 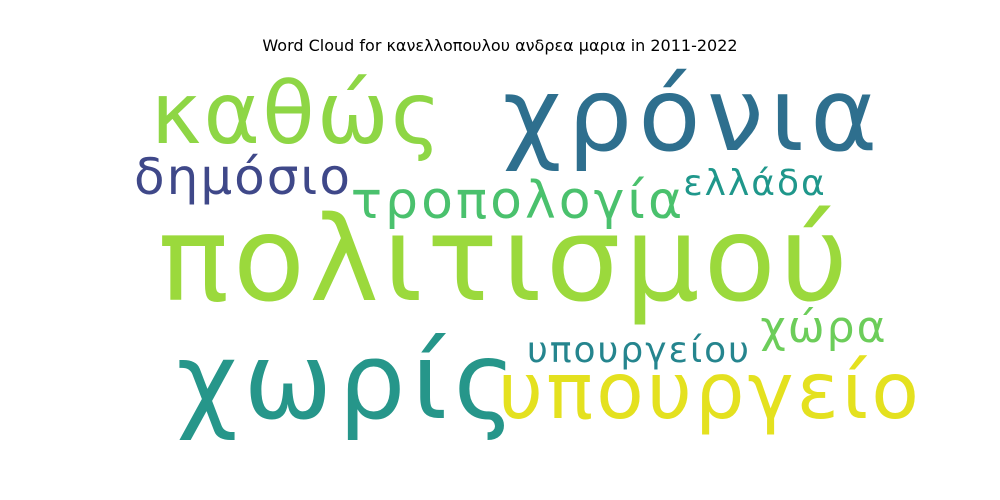 I want to click on word-3: καθώς, so click(x=297, y=114).